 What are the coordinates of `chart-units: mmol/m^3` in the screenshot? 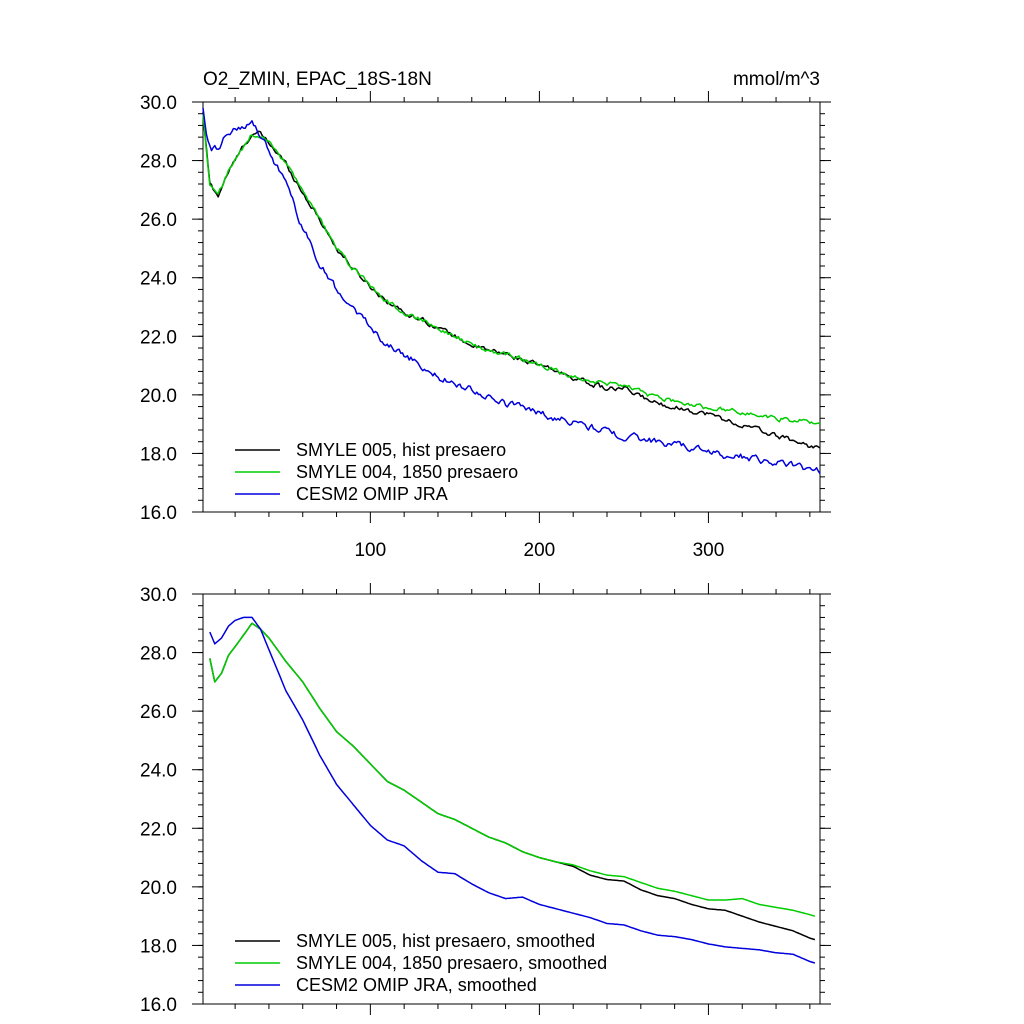 It's located at (776, 79).